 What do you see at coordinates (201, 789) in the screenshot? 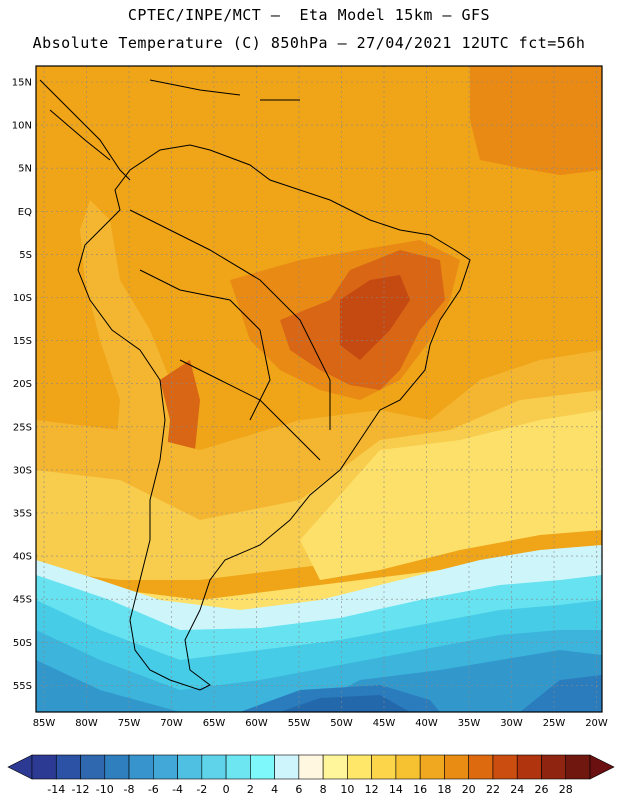
I see `colorbar-label: -2` at bounding box center [201, 789].